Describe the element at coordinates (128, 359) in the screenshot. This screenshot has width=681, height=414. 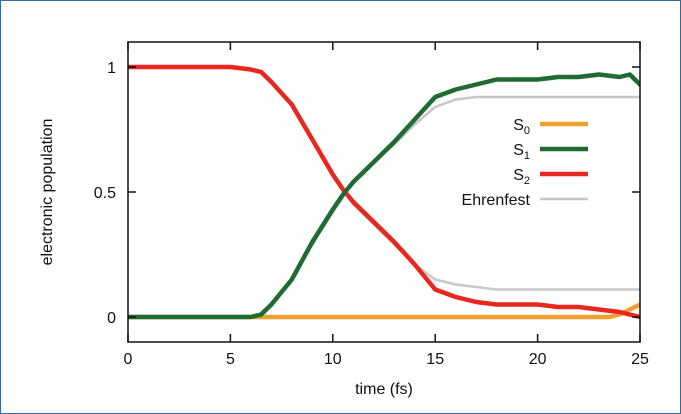
I see `x-tick-label: 0` at that location.